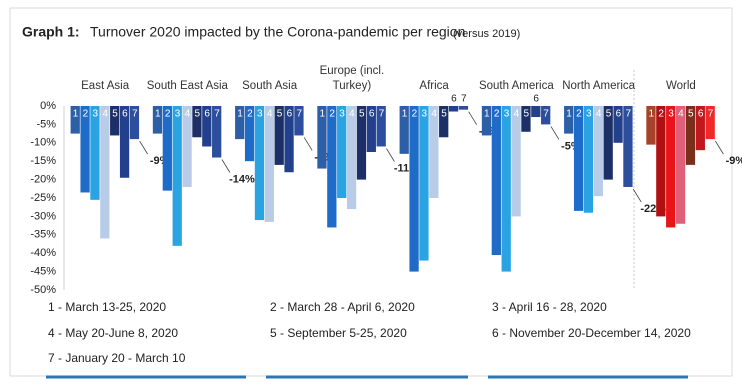  Describe the element at coordinates (43, 216) in the screenshot. I see `y-tick-label: -30%` at that location.